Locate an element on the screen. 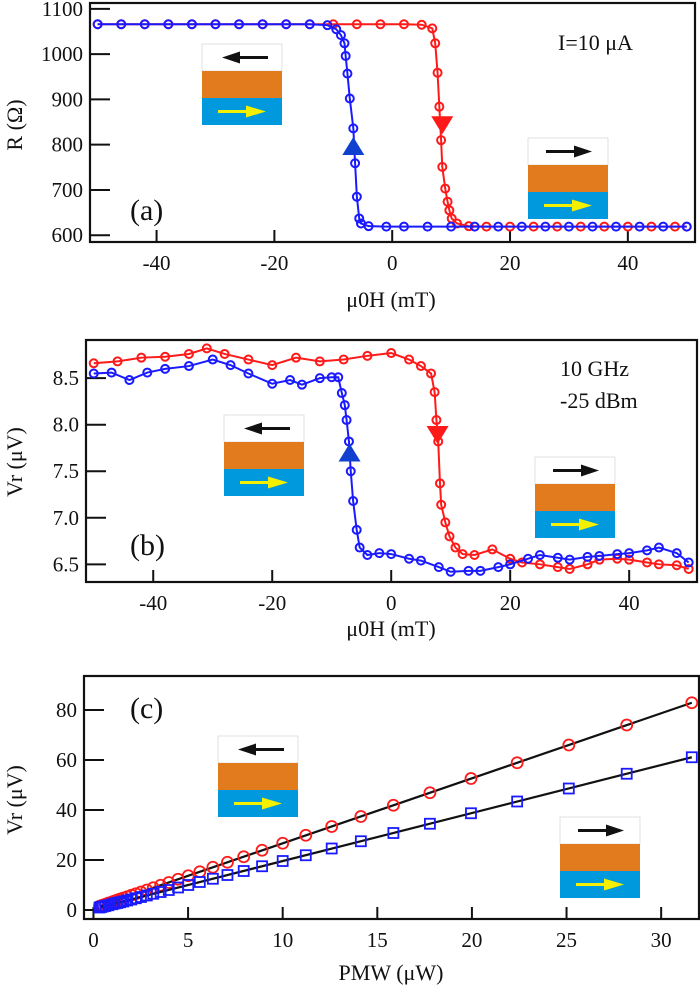 The width and height of the screenshot is (700, 994). y-tick-label: 700 is located at coordinates (68, 190).